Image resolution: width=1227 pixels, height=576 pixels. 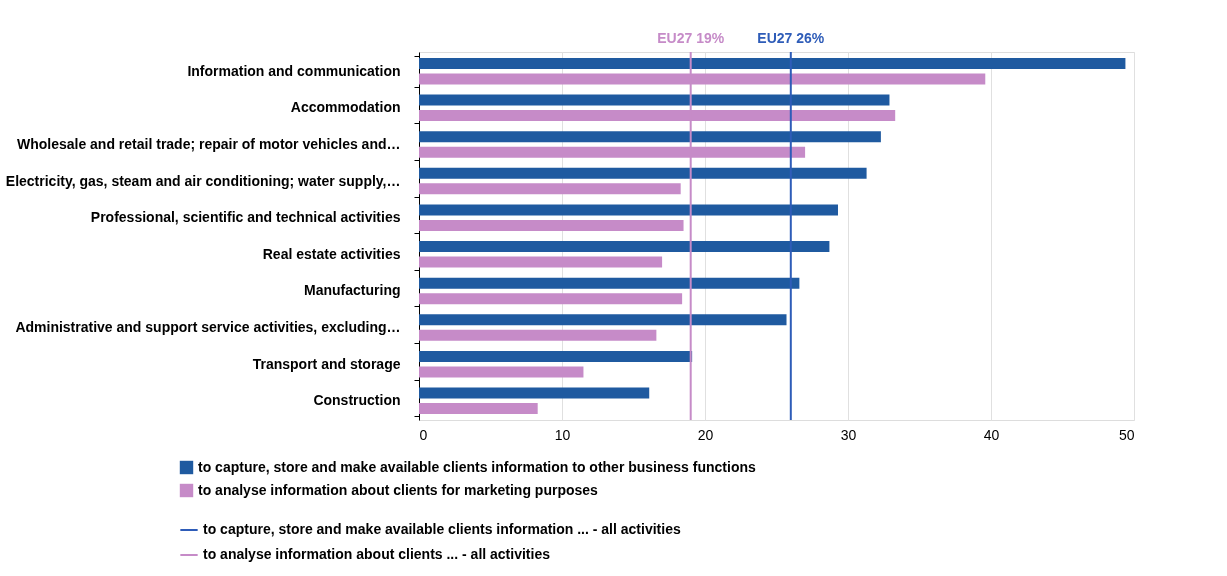 What do you see at coordinates (331, 253) in the screenshot?
I see `y-tick-label: Real estate activities` at bounding box center [331, 253].